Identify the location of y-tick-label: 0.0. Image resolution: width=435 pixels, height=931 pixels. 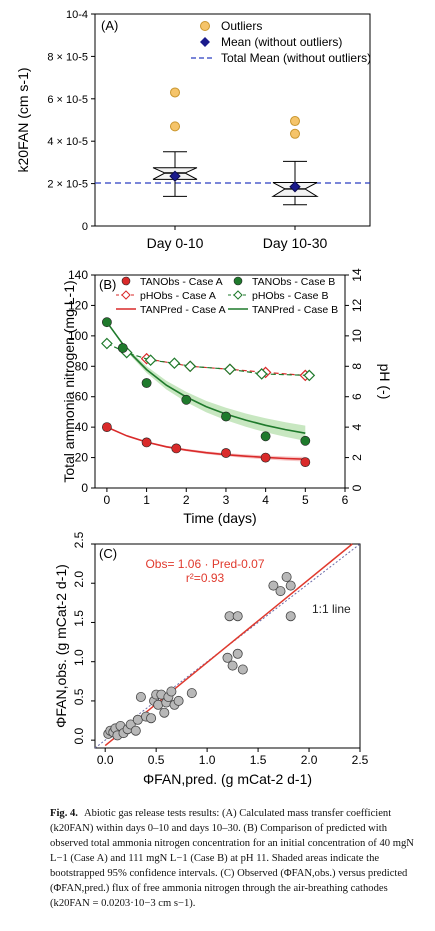
(79, 735).